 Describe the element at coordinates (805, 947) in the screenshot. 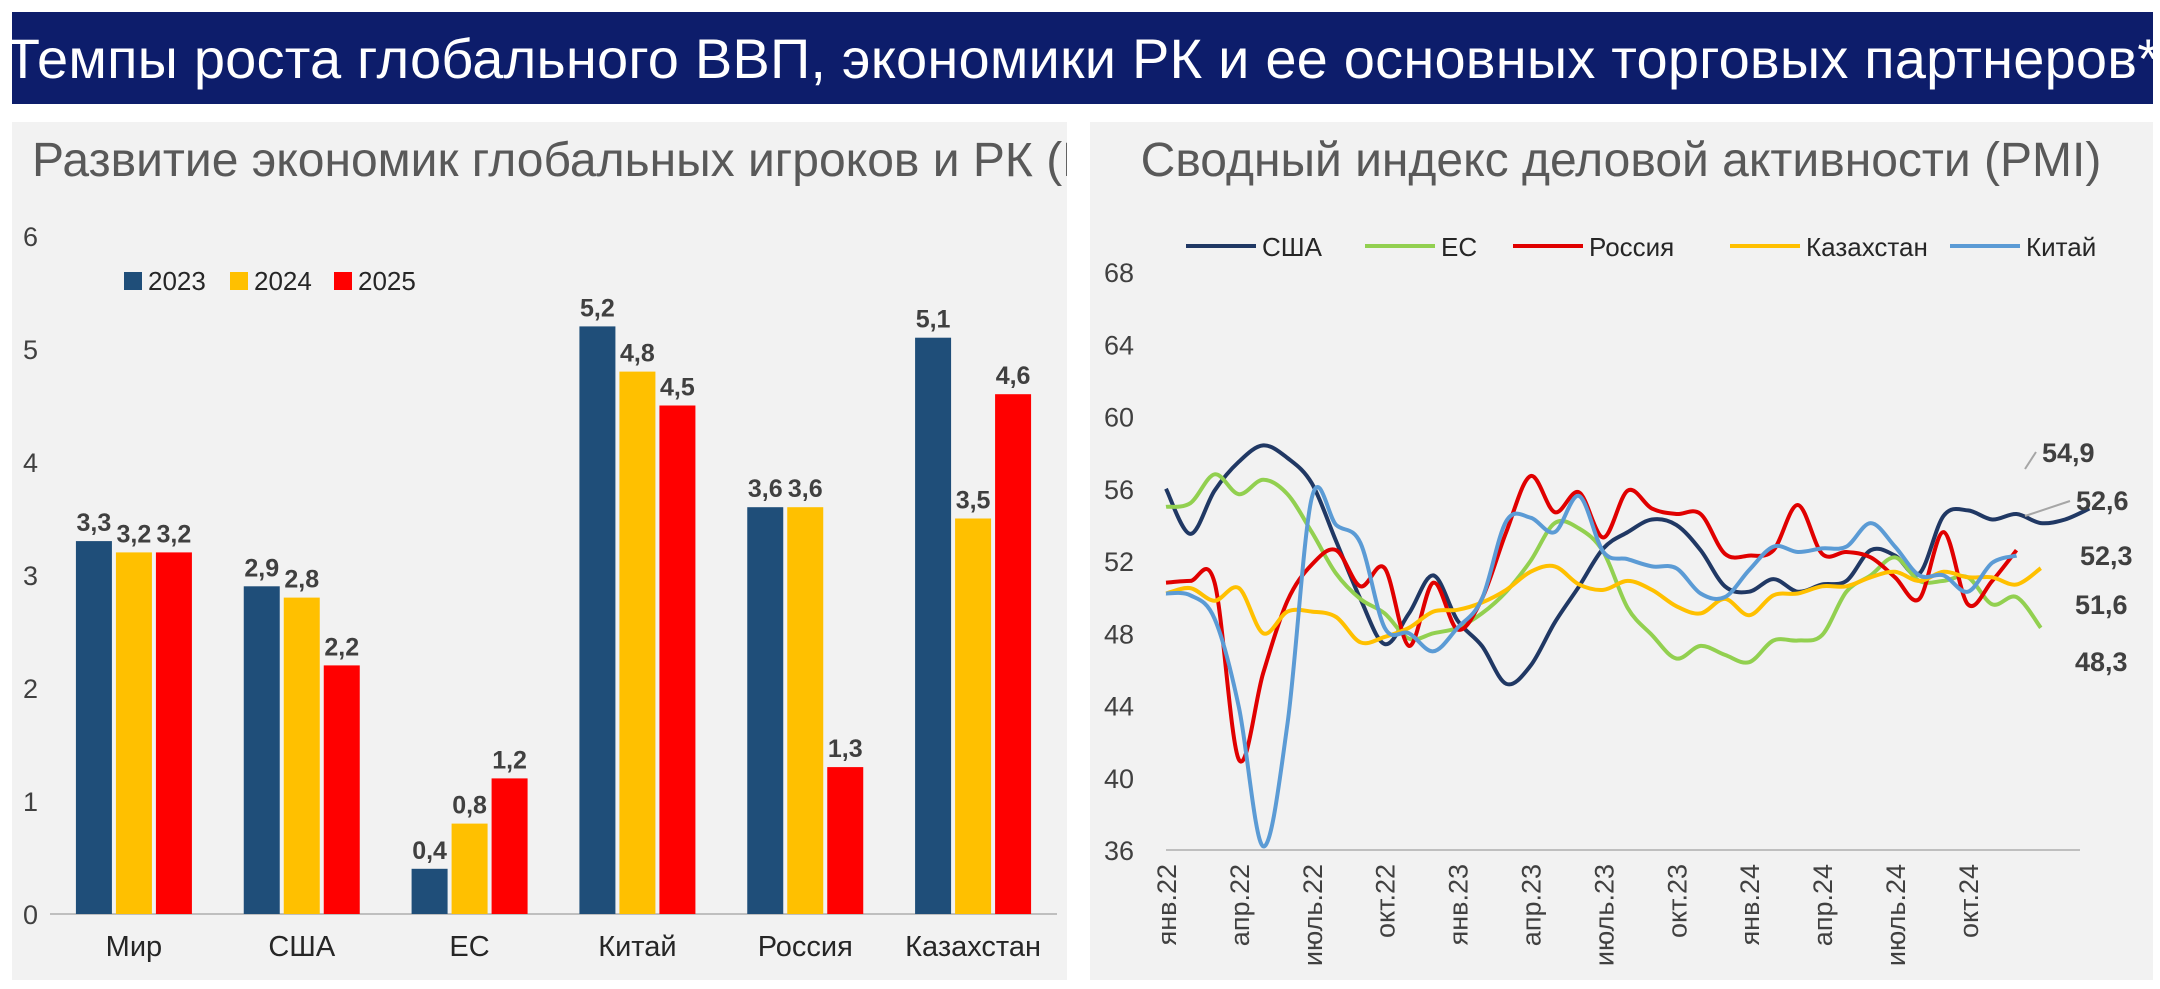

I see `category-label: Россия` at that location.